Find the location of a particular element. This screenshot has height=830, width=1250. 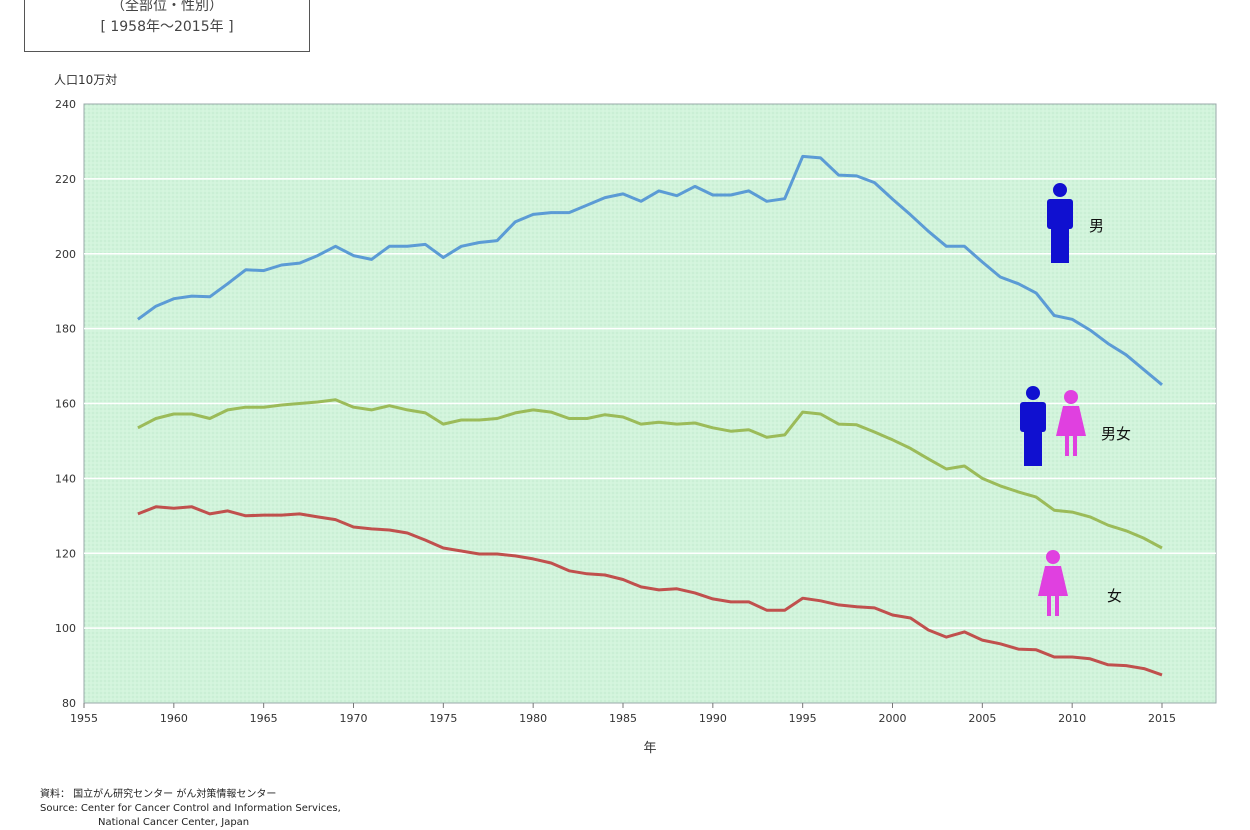

x-tick-label: 1985 is located at coordinates (623, 718).